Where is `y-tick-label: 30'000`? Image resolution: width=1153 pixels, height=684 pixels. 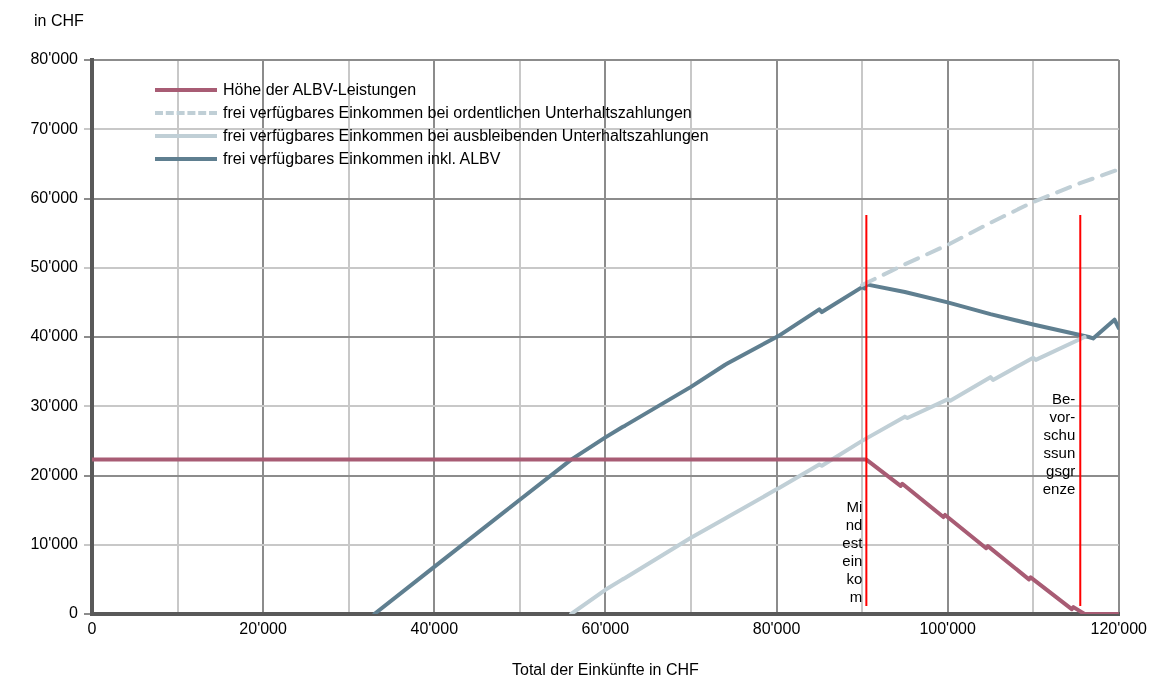
y-tick-label: 30'000 is located at coordinates (54, 405).